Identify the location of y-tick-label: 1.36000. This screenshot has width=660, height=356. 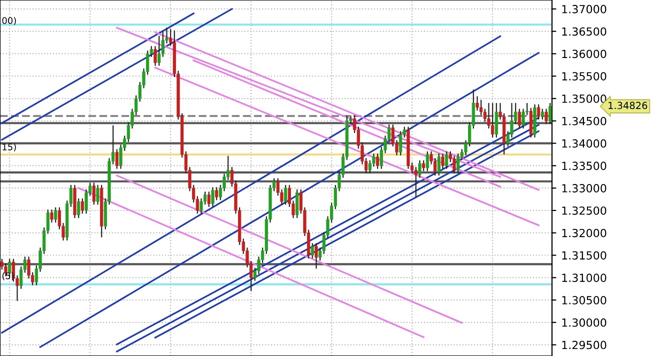
(584, 54).